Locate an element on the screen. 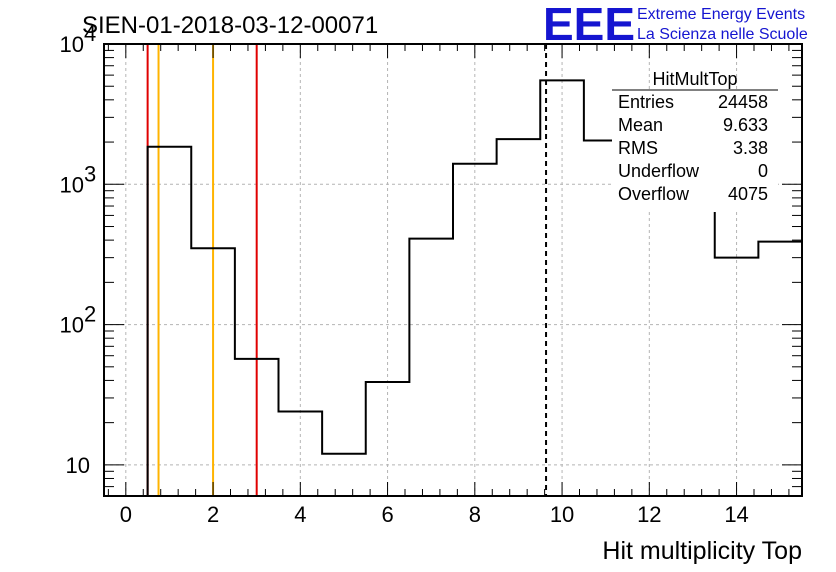 Image resolution: width=836 pixels, height=572 pixels. stats-row-label: Overflow is located at coordinates (654, 194).